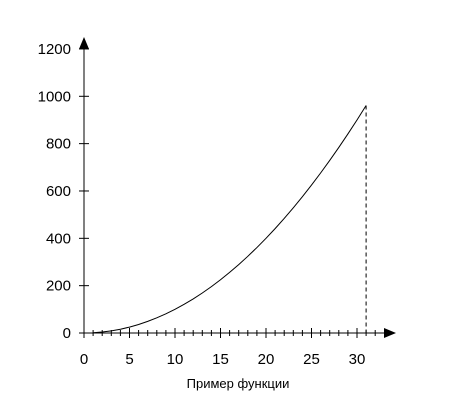 This screenshot has width=455, height=412. What do you see at coordinates (311, 359) in the screenshot?
I see `x-tick-label: 25` at bounding box center [311, 359].